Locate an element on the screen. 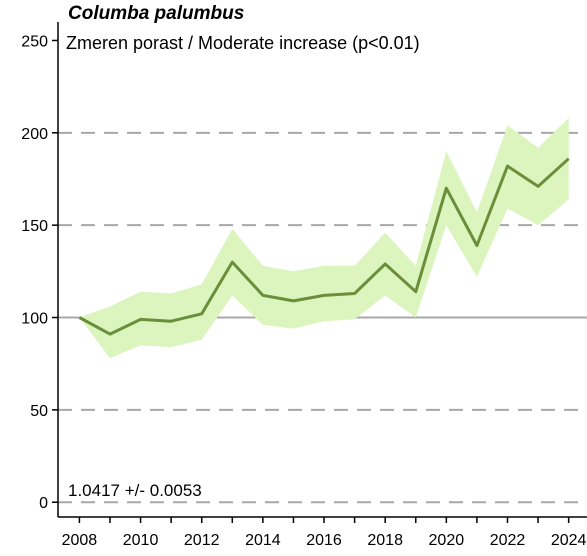 The image size is (587, 556). y-tick-label: 0 is located at coordinates (43, 503).